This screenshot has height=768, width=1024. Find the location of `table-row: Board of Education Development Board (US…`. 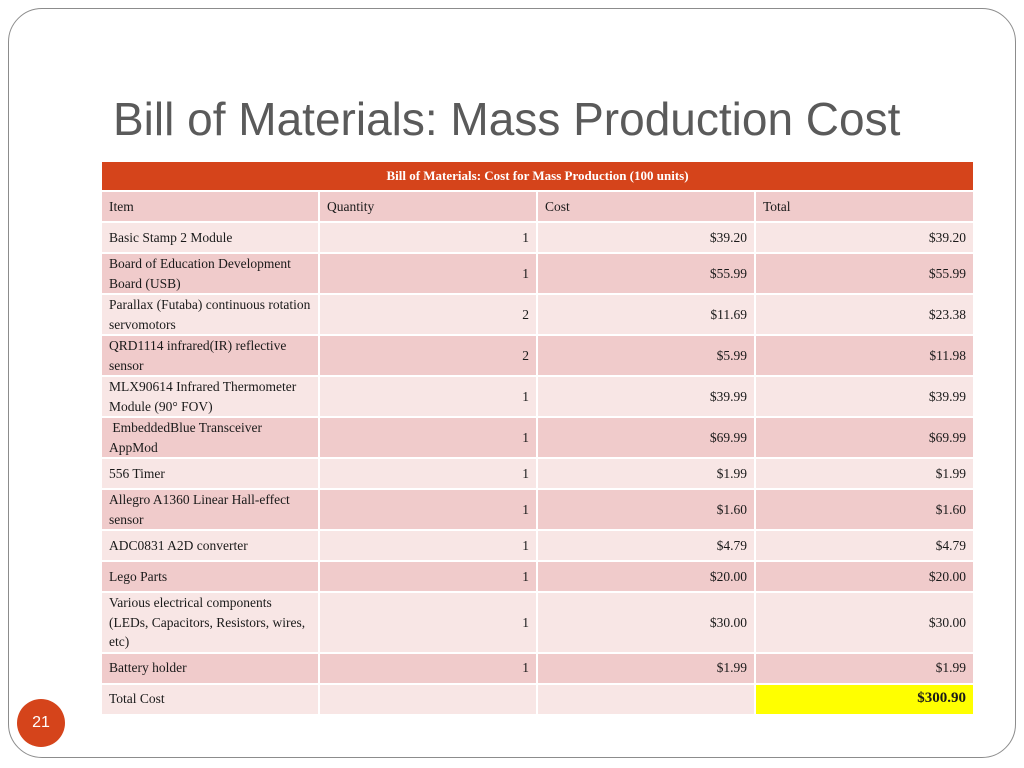

table-row: Board of Education Development Board (US… is located at coordinates (537, 274).